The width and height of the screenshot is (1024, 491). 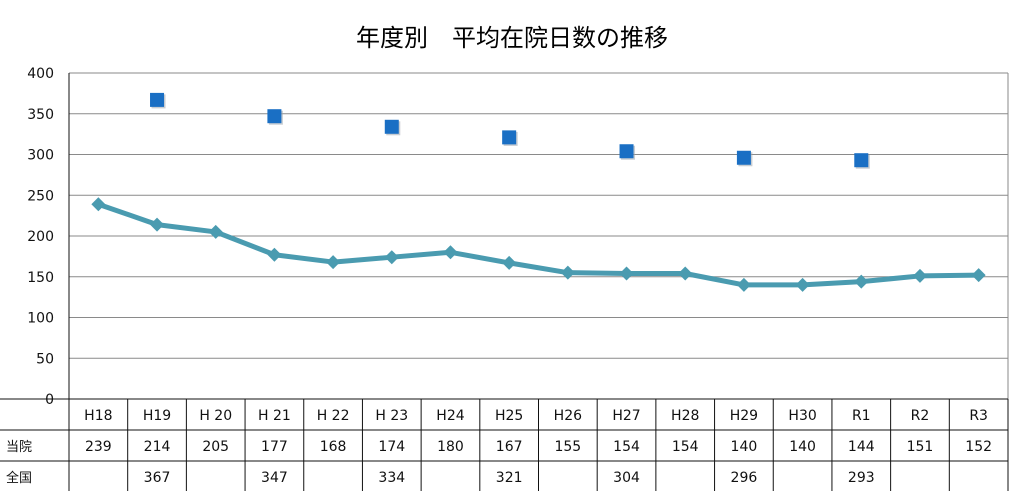 What do you see at coordinates (19, 478) in the screenshot?
I see `legend-entry: 全国` at bounding box center [19, 478].